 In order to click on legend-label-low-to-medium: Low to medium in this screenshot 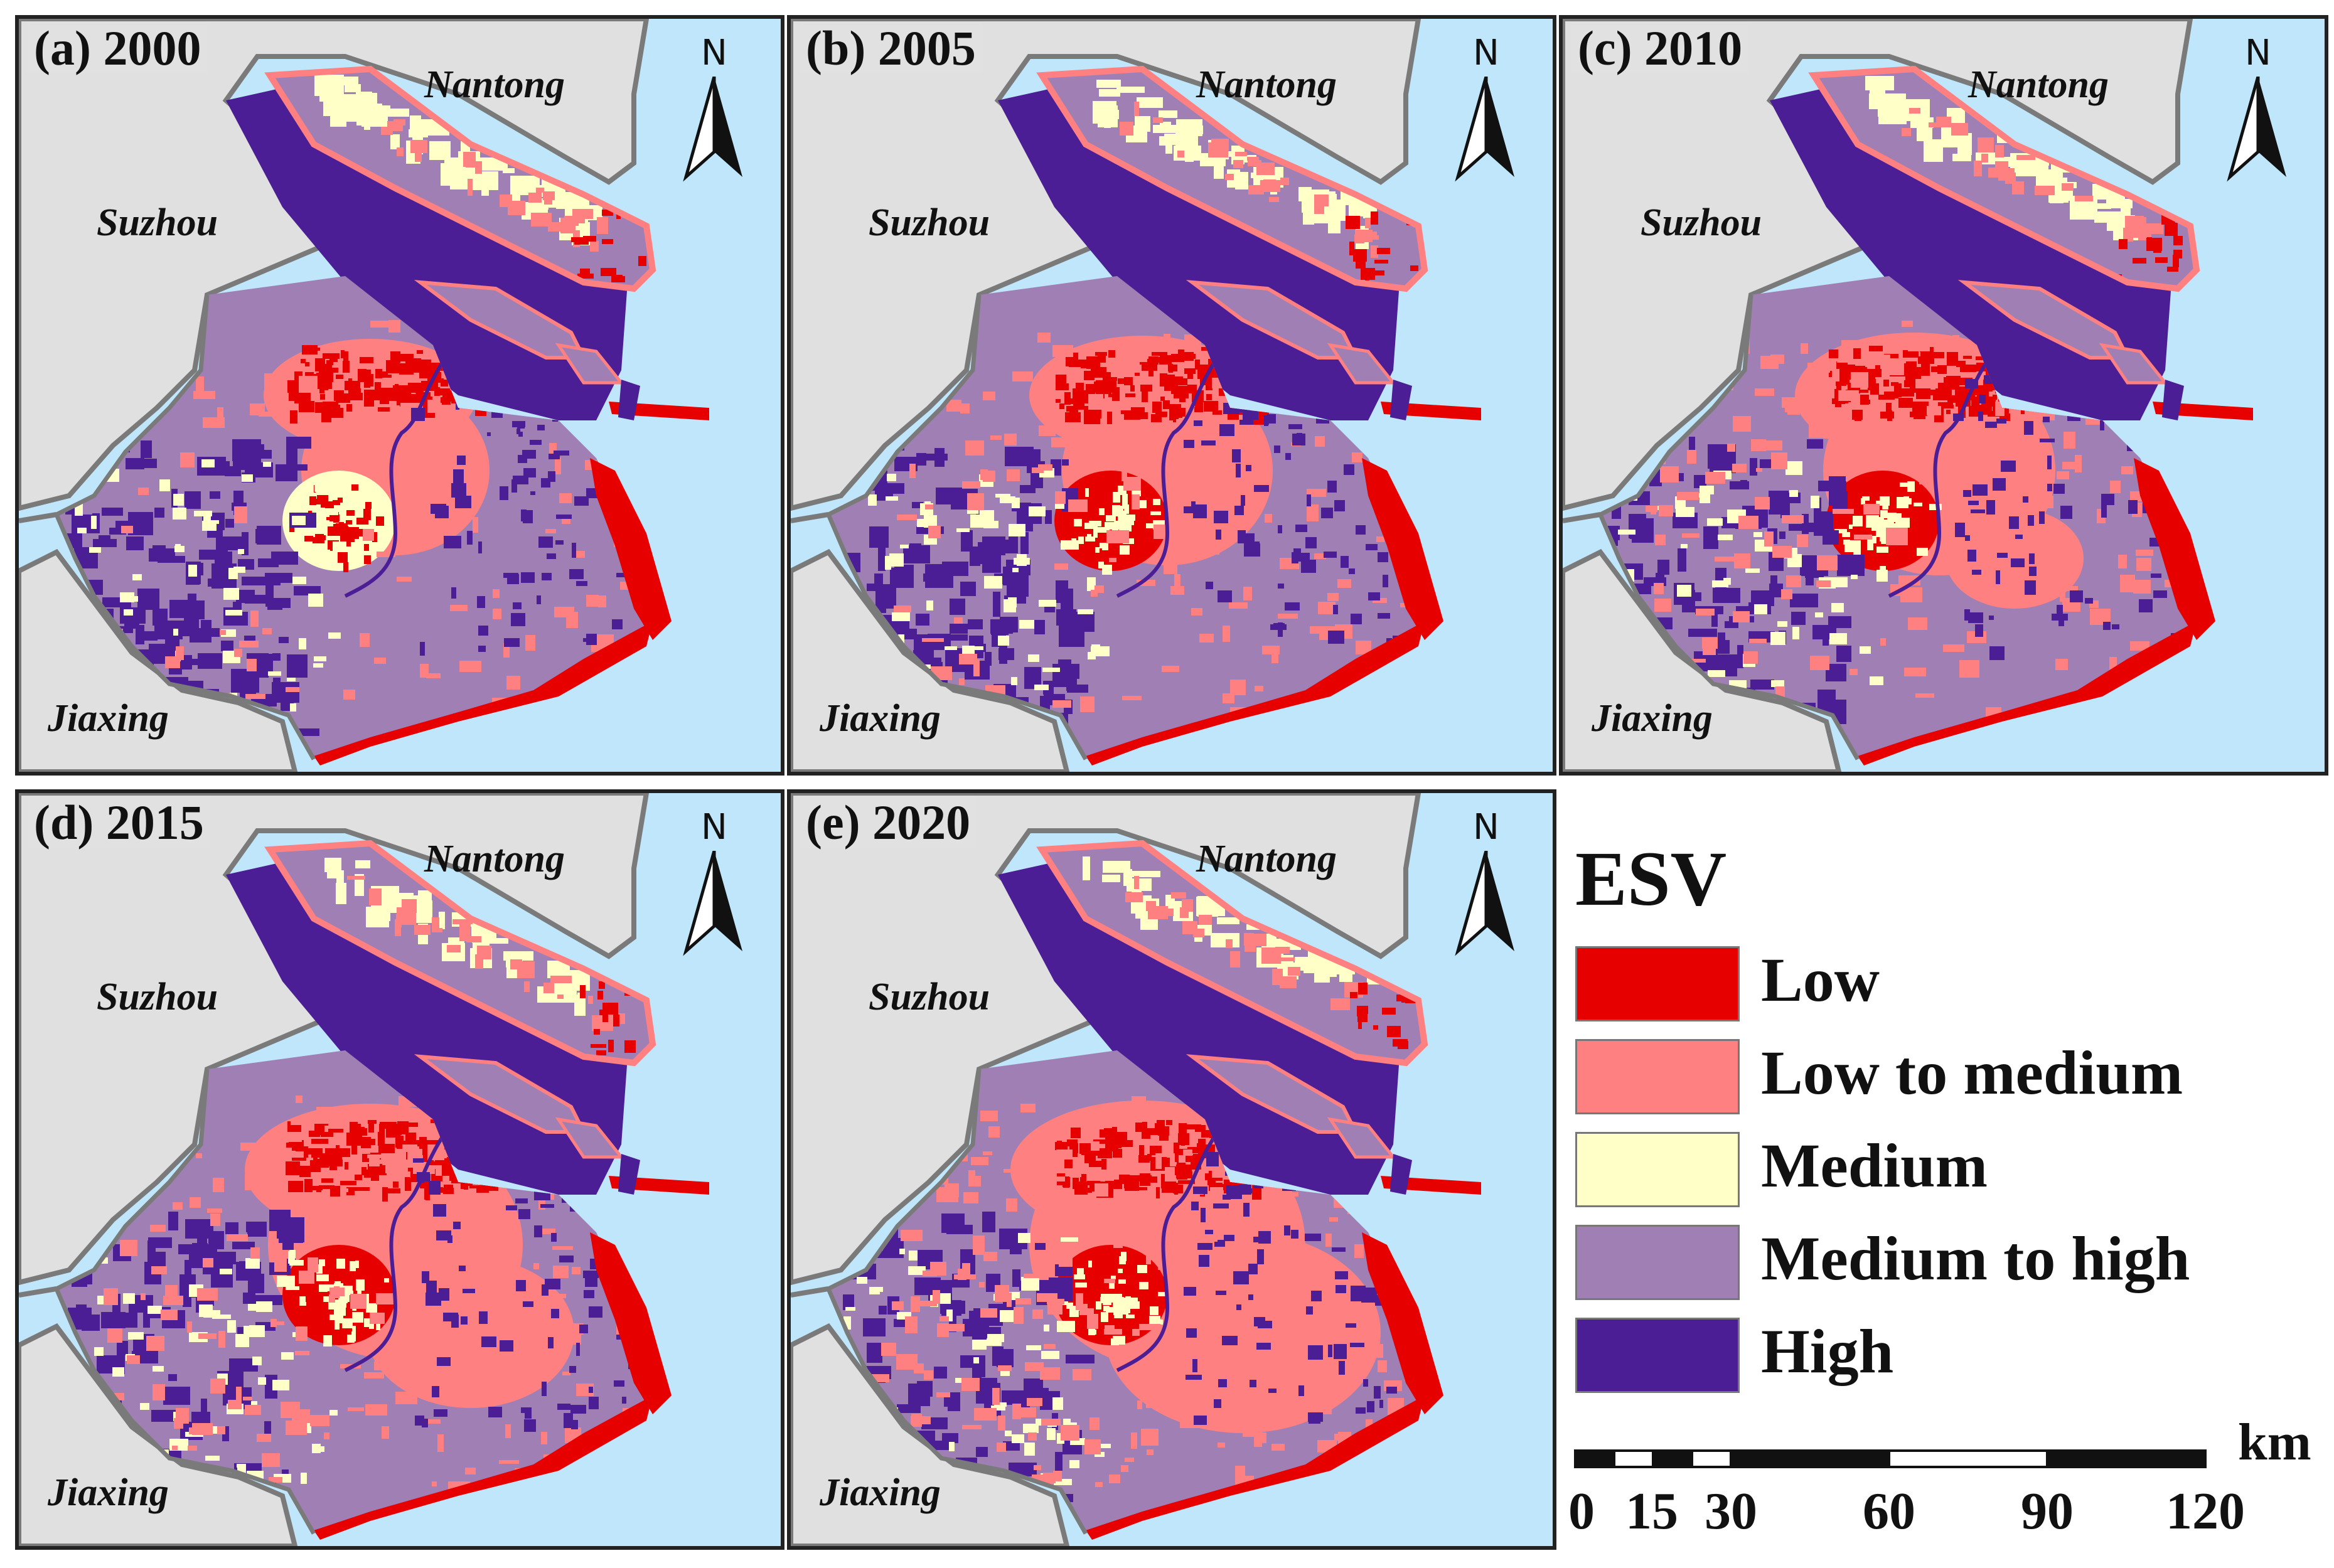, I will do `click(1972, 1072)`.